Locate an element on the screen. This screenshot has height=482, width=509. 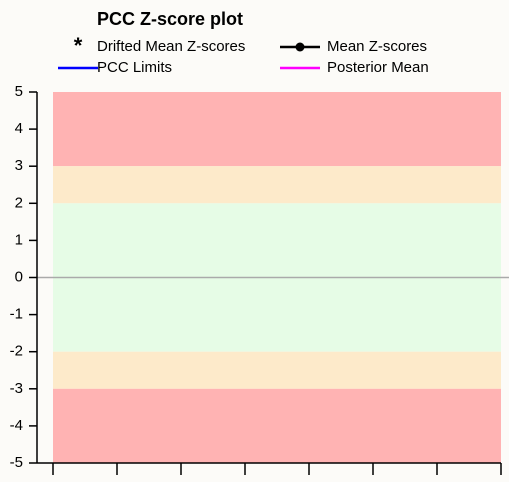
y-tick-label: -3 is located at coordinates (16, 388).